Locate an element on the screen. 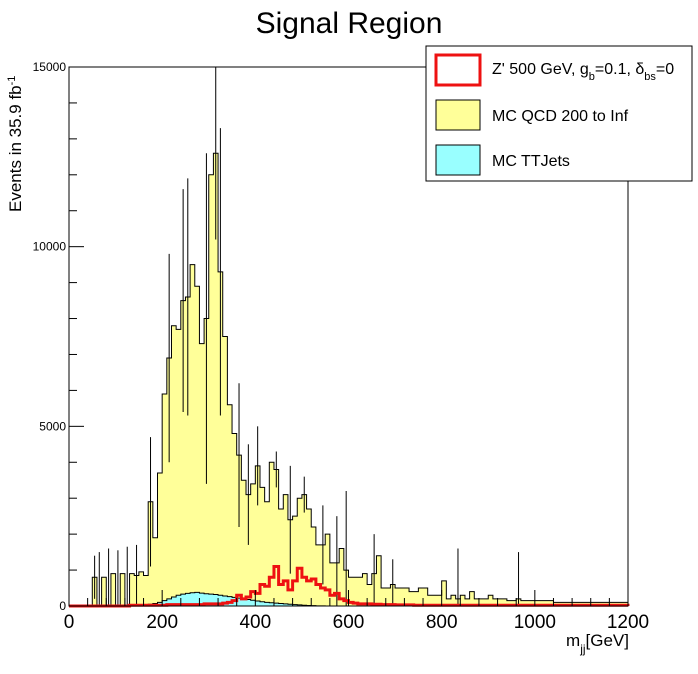 This screenshot has width=698, height=674. x-tick-label: 200 is located at coordinates (162, 622).